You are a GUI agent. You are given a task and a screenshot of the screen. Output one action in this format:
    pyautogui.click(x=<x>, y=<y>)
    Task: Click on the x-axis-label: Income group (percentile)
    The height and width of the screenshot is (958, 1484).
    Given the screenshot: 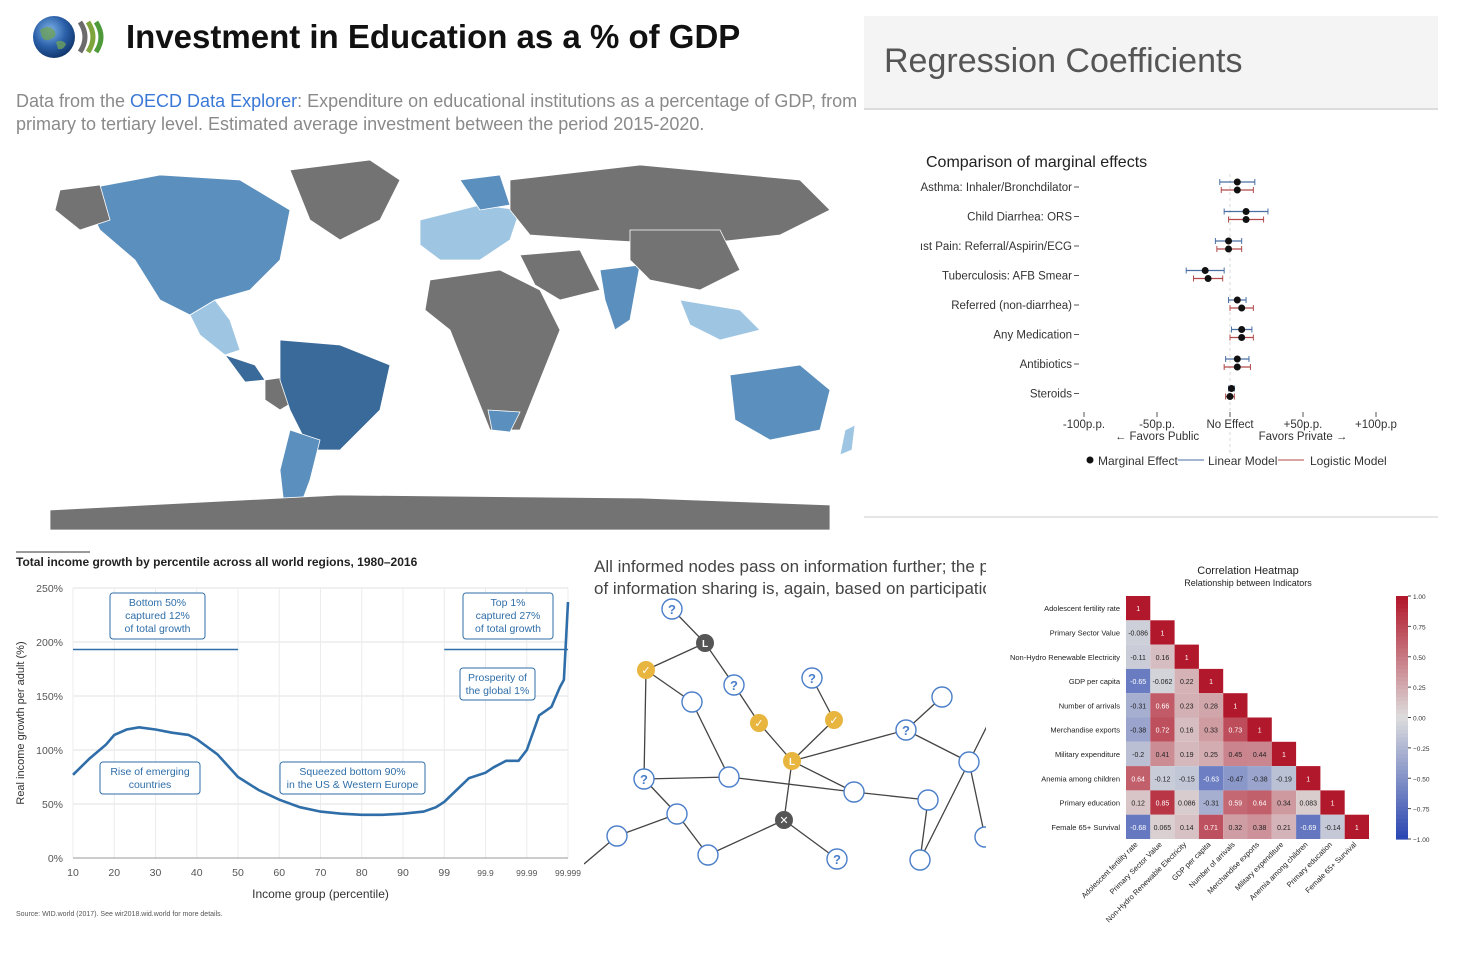 What is the action you would take?
    pyautogui.click(x=320, y=894)
    